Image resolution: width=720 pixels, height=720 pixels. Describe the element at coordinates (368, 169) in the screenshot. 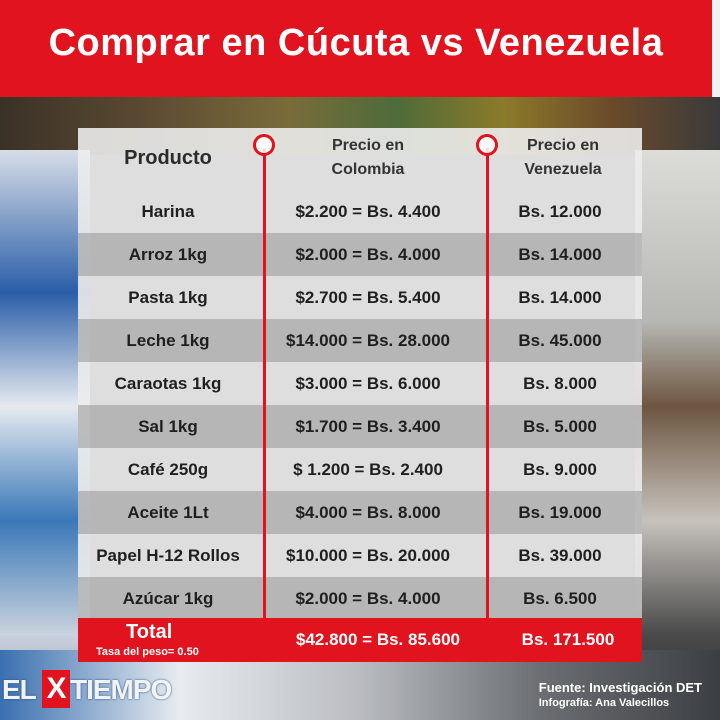

I see `column-header-colombia-line2: Colombia` at that location.